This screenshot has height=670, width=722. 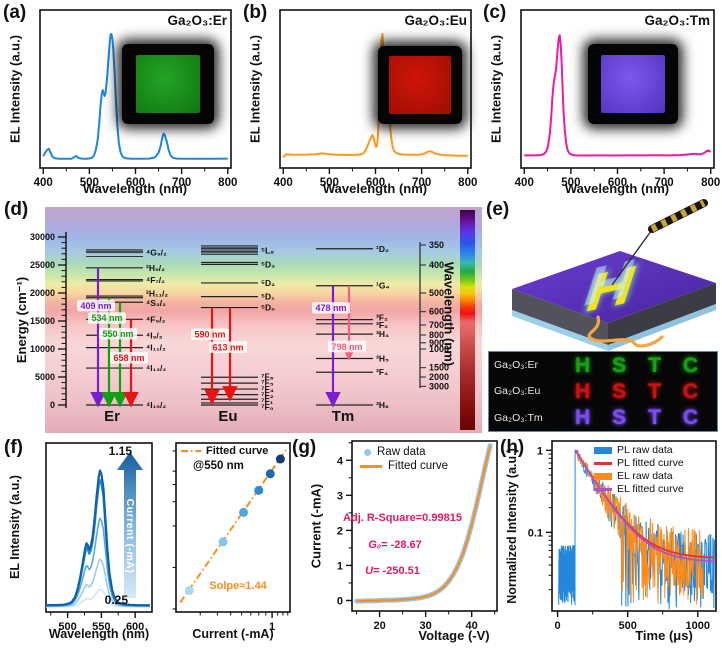 I want to click on svg-text: ⁴I₁₁/₂, so click(x=156, y=348).